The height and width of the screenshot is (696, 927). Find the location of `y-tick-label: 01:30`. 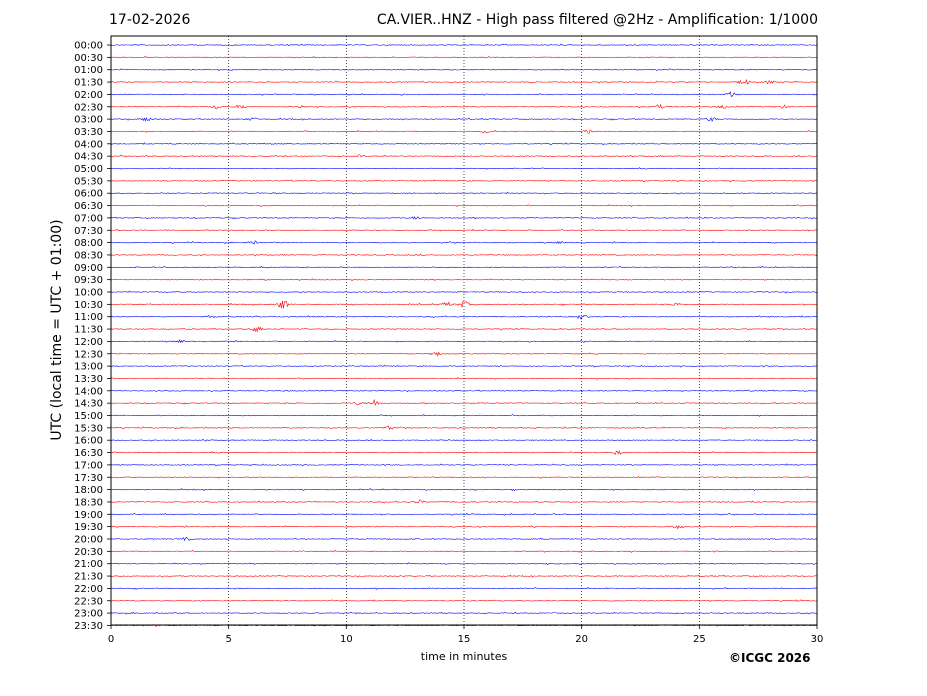

y-tick-label: 01:30 is located at coordinates (88, 83).